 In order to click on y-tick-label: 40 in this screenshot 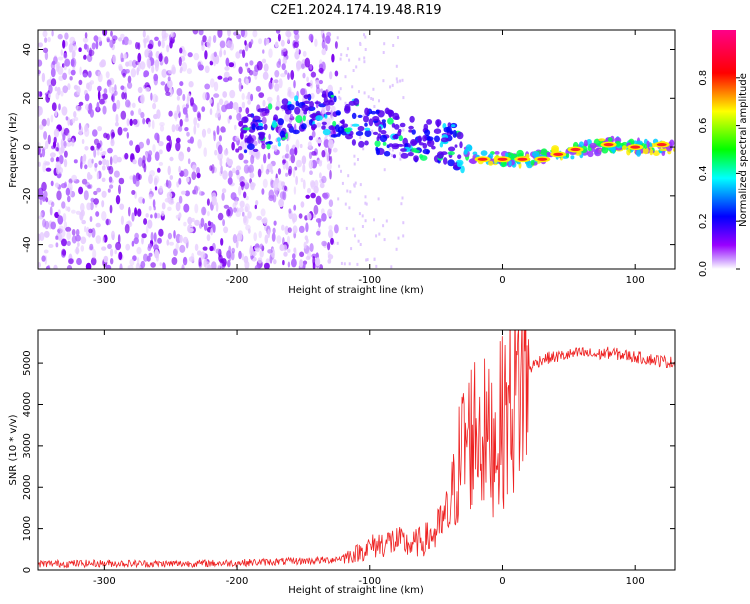, I will do `click(27, 49)`.